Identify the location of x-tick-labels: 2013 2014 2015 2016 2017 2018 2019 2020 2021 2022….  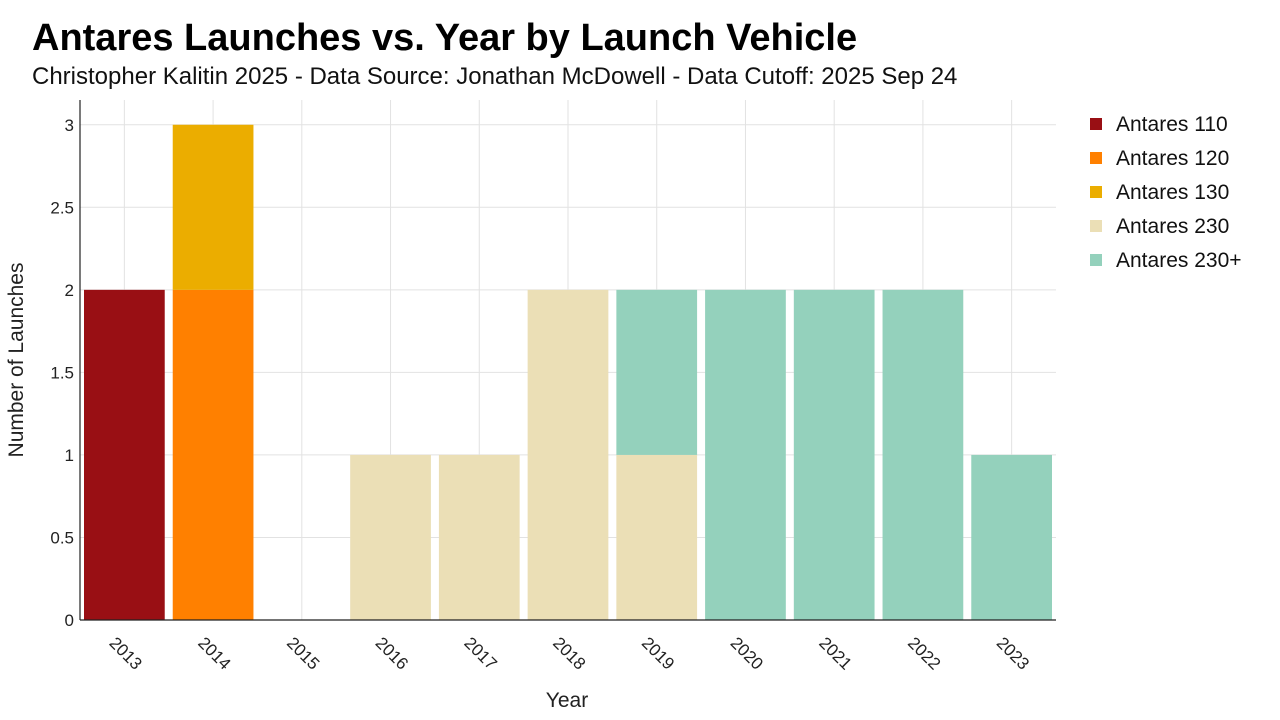
(569, 653).